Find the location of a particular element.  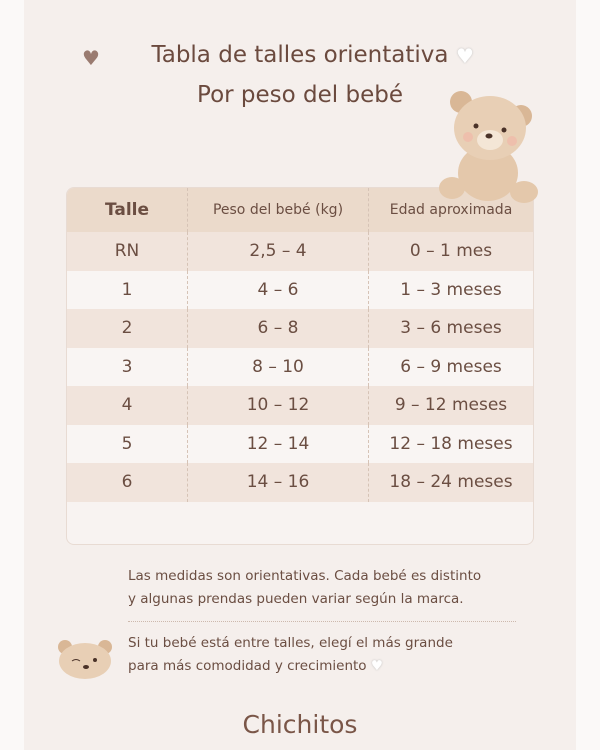

cell-peso: 12 – 14 is located at coordinates (278, 443).